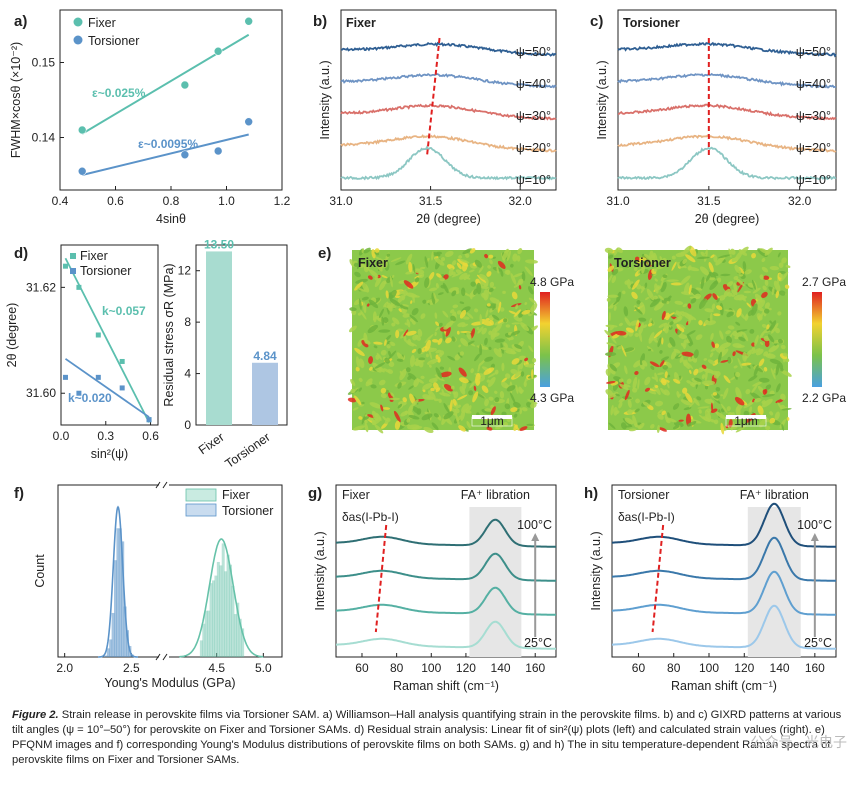 This screenshot has width=865, height=785. Describe the element at coordinates (247, 511) in the screenshot. I see `legend-label: Torsioner` at that location.